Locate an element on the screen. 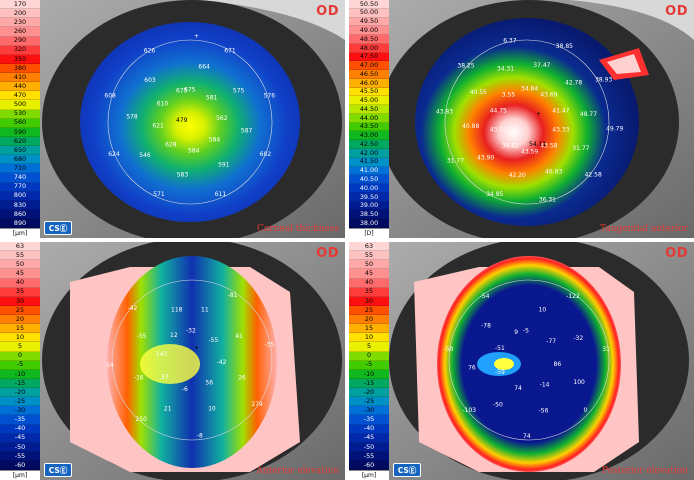 Image resolution: width=694 pixels, height=480 pixels. scale-step: 200 is located at coordinates (20, 14).